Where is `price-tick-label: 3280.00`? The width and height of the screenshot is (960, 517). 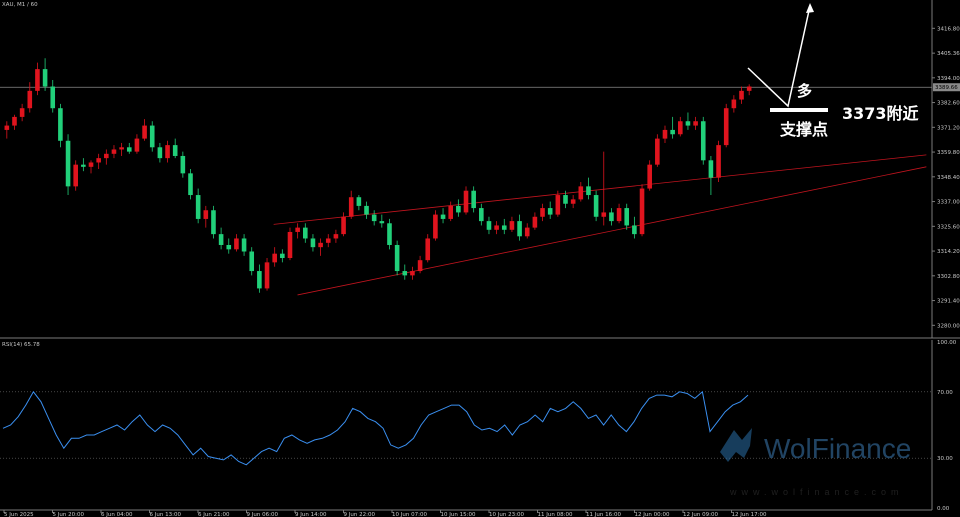 price-tick-label: 3280.00 is located at coordinates (948, 326).